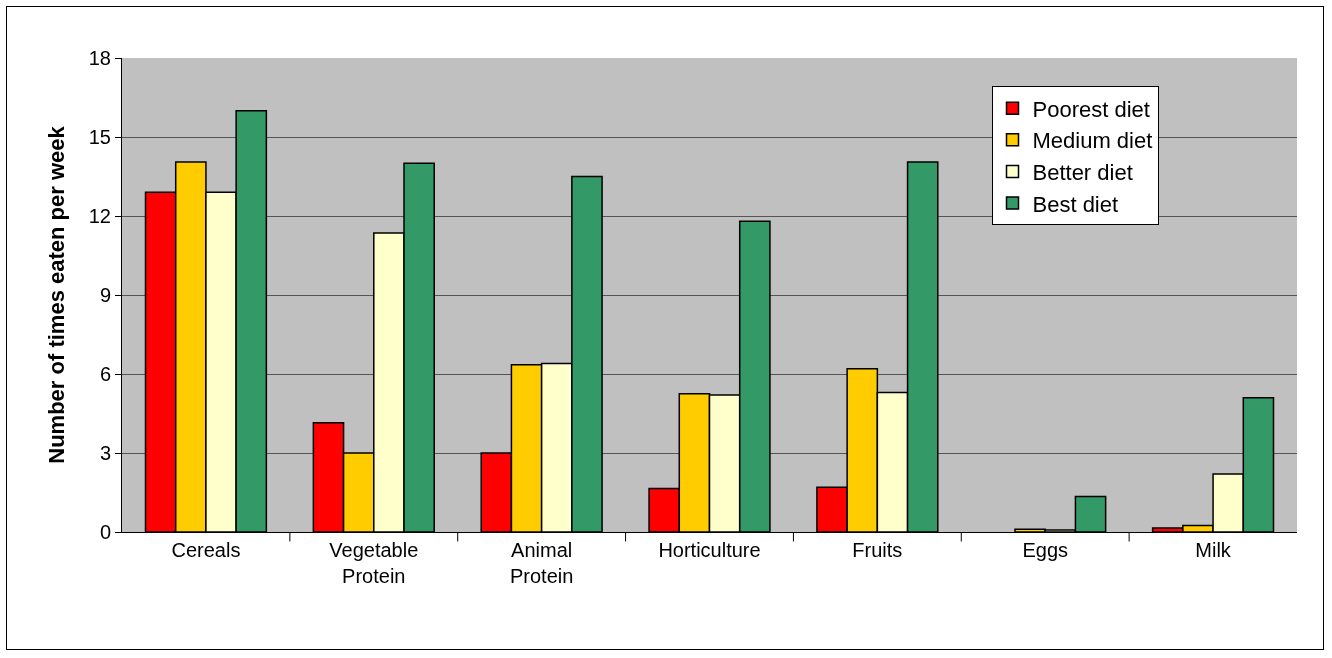 The width and height of the screenshot is (1332, 658). I want to click on x-tick-label: Eggs, so click(1045, 550).